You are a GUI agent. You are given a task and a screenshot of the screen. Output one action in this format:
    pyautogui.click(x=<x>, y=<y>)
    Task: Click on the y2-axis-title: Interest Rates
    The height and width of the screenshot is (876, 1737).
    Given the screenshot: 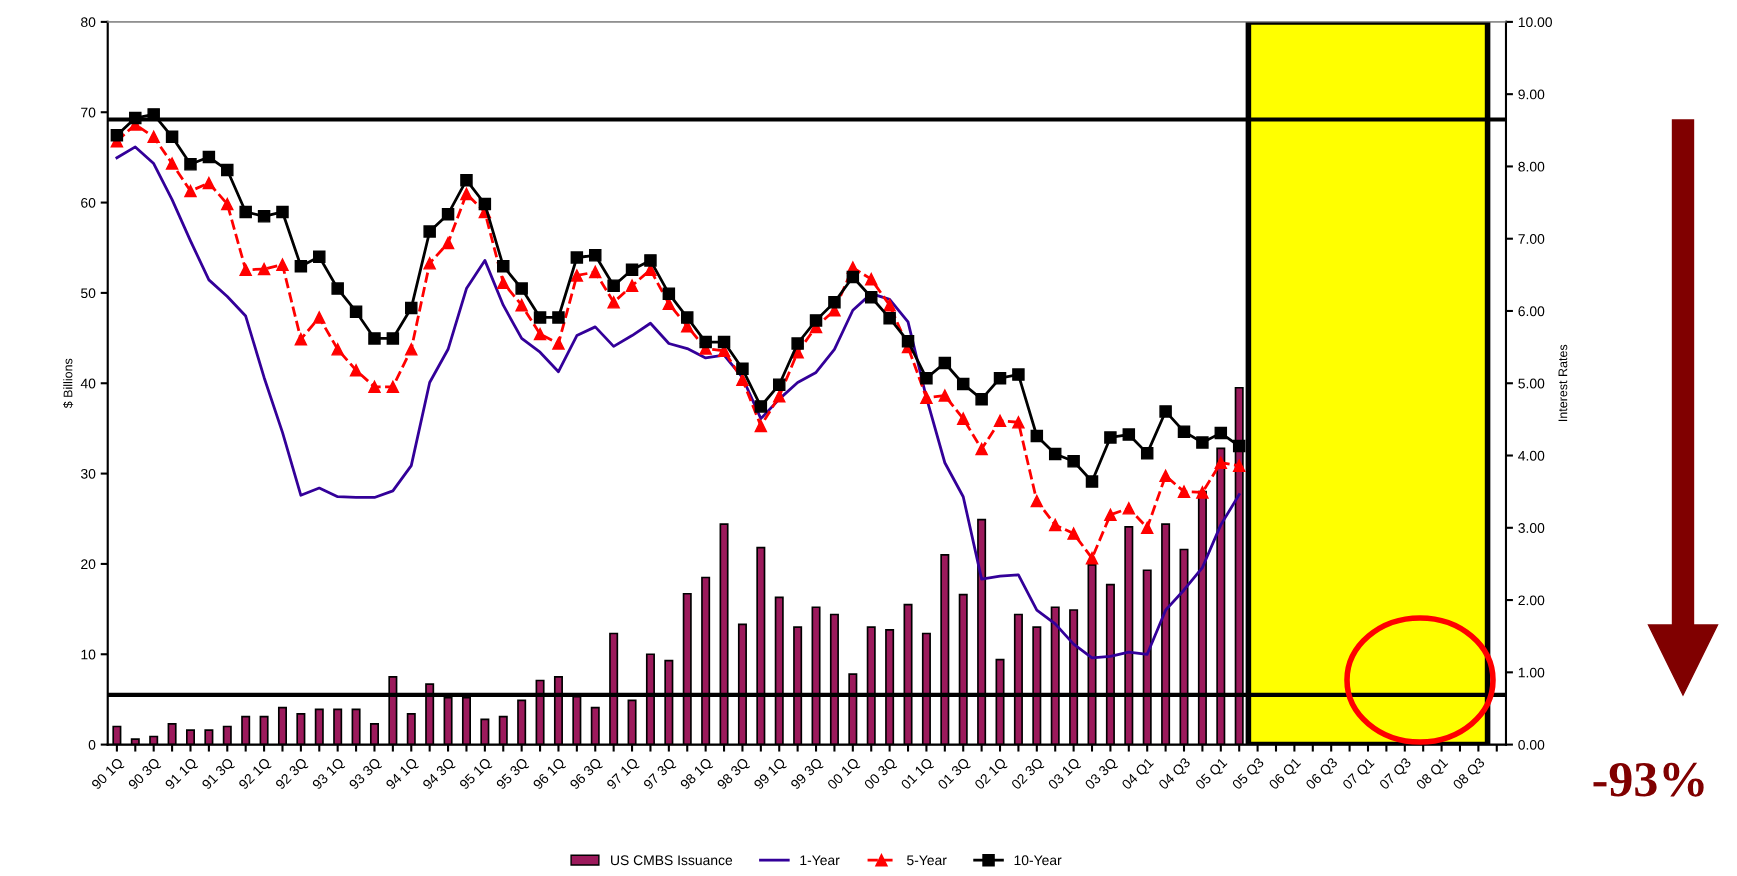 What is the action you would take?
    pyautogui.click(x=1563, y=382)
    